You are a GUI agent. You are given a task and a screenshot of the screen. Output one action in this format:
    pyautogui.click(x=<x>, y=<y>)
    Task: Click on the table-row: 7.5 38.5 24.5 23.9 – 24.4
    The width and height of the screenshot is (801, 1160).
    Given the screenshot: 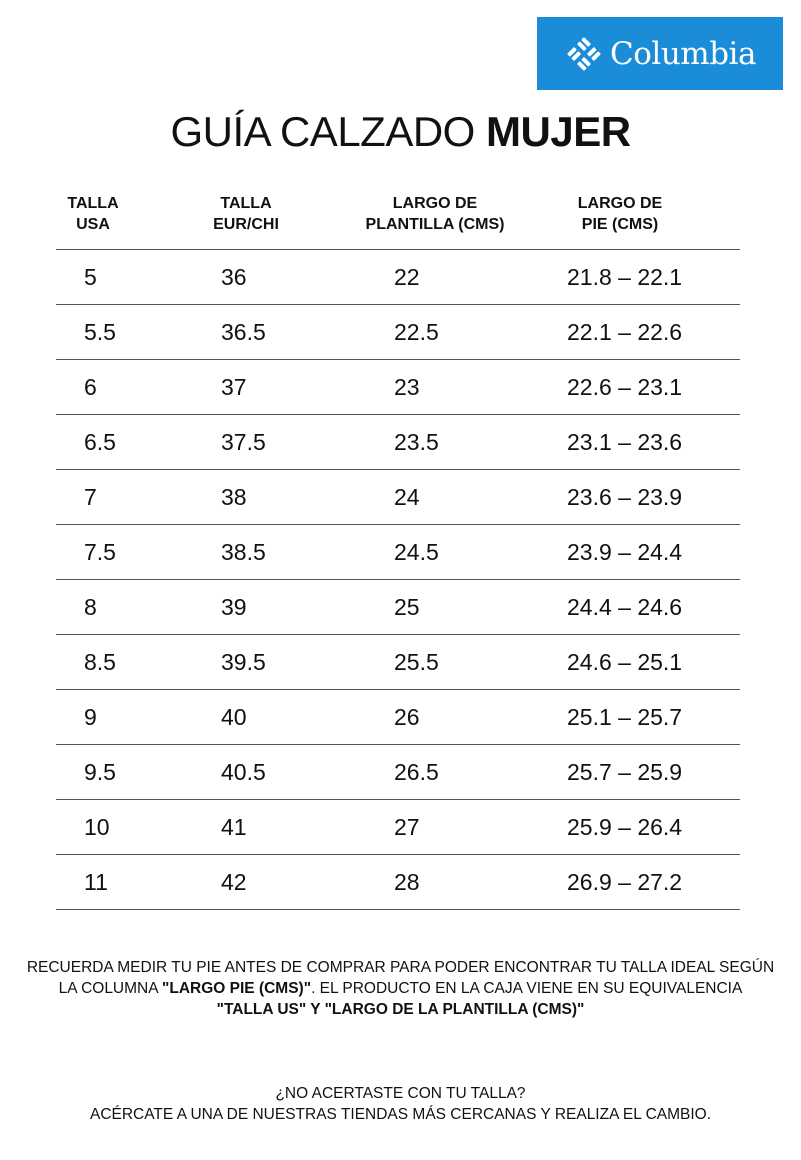 What is the action you would take?
    pyautogui.click(x=400, y=551)
    